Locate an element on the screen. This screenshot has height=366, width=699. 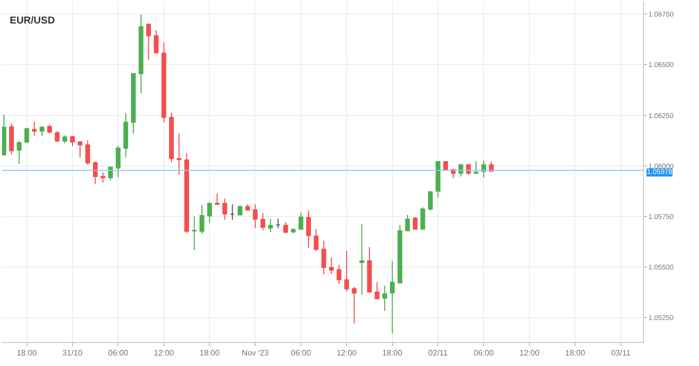
x-tick-label: 31/10 is located at coordinates (73, 353).